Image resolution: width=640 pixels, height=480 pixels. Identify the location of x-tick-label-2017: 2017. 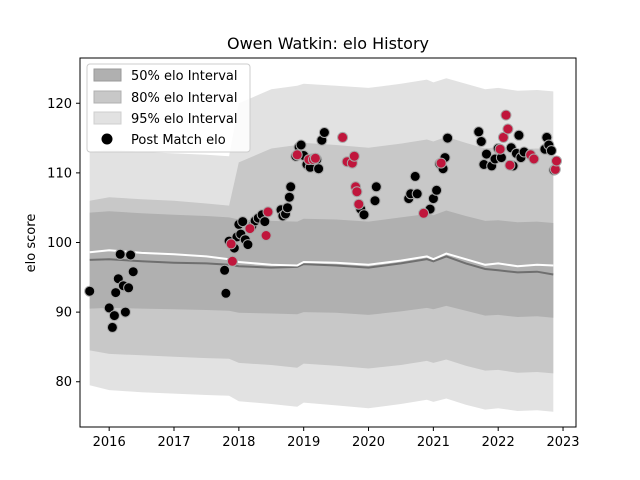
(173, 442).